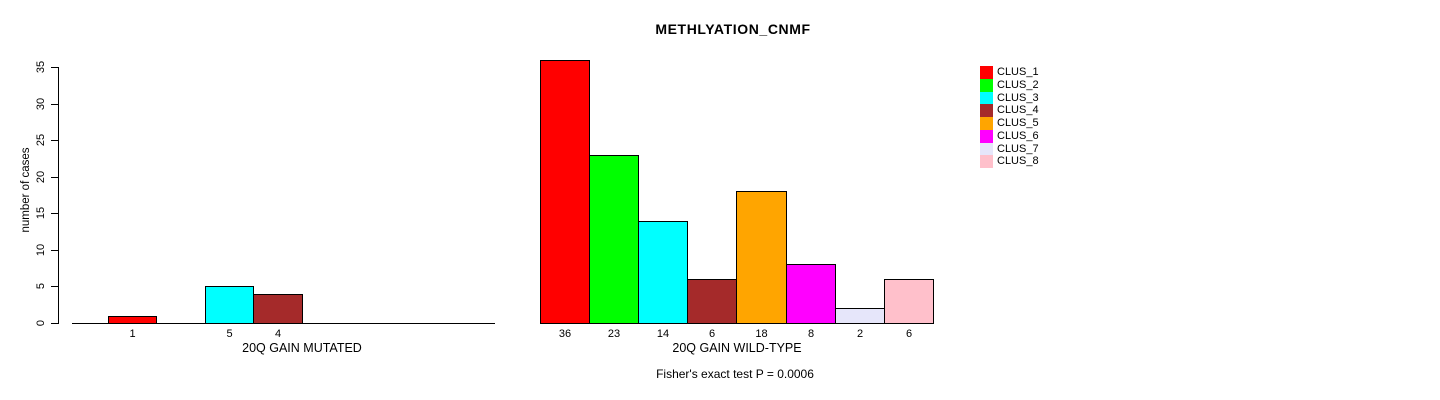 This screenshot has height=400, width=1440. Describe the element at coordinates (735, 374) in the screenshot. I see `fisher-test-annotation: Fisher's exact test P = 0.0006` at that location.